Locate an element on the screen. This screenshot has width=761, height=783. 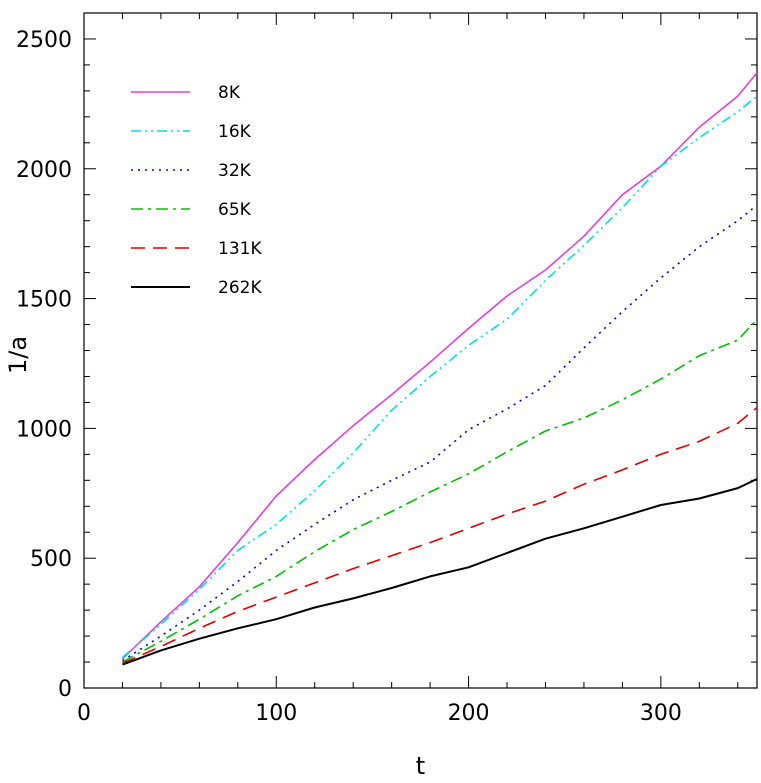
legend-label: 16K is located at coordinates (235, 132).